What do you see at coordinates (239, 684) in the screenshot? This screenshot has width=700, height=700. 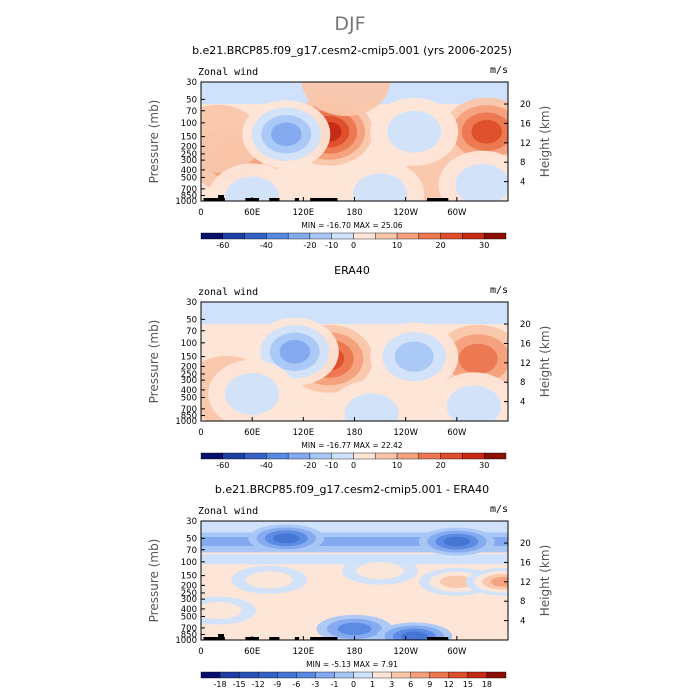 I see `colorbar-label: -15` at bounding box center [239, 684].